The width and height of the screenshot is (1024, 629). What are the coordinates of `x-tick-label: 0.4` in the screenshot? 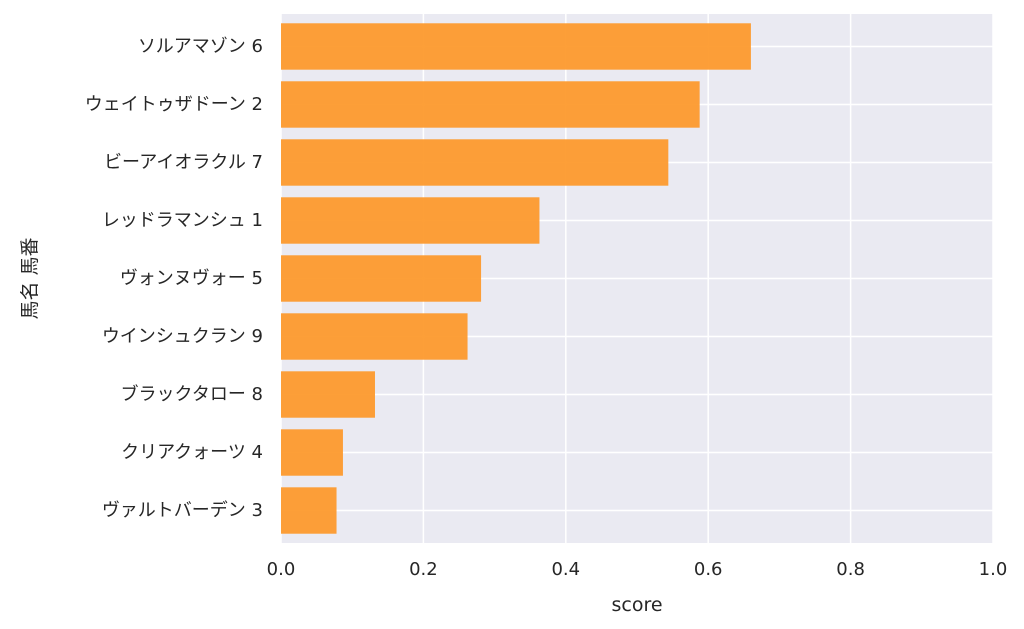 It's located at (565, 569).